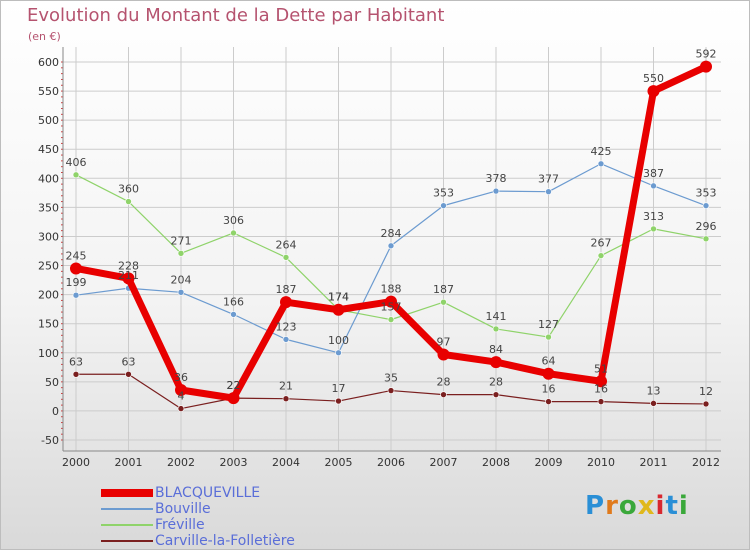  What do you see at coordinates (181, 396) in the screenshot?
I see `data-label: 4` at bounding box center [181, 396].